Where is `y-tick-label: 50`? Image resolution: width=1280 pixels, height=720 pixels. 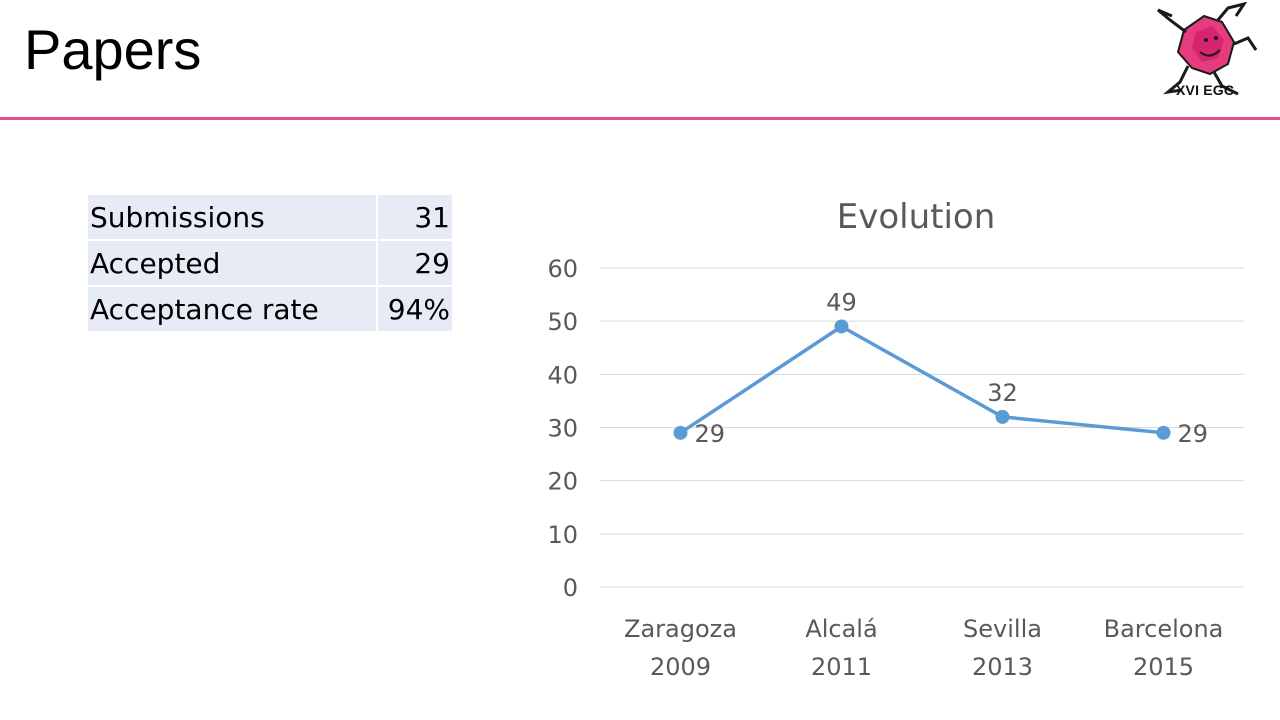
y-tick-label: 50 is located at coordinates (562, 322).